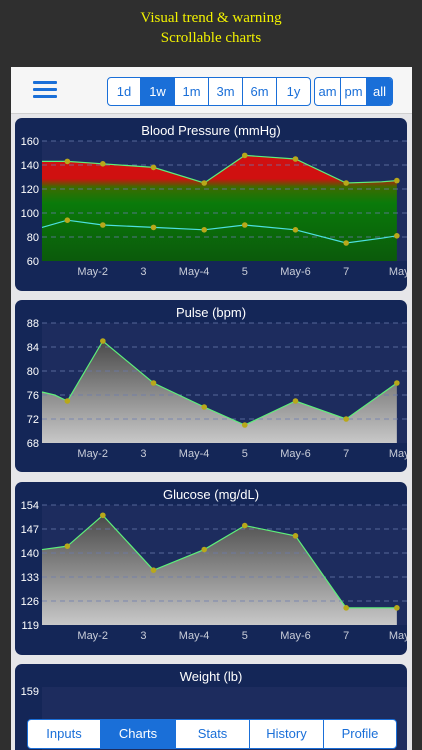 The image size is (422, 750). I want to click on period-segmented-control: am pm all, so click(353, 91).